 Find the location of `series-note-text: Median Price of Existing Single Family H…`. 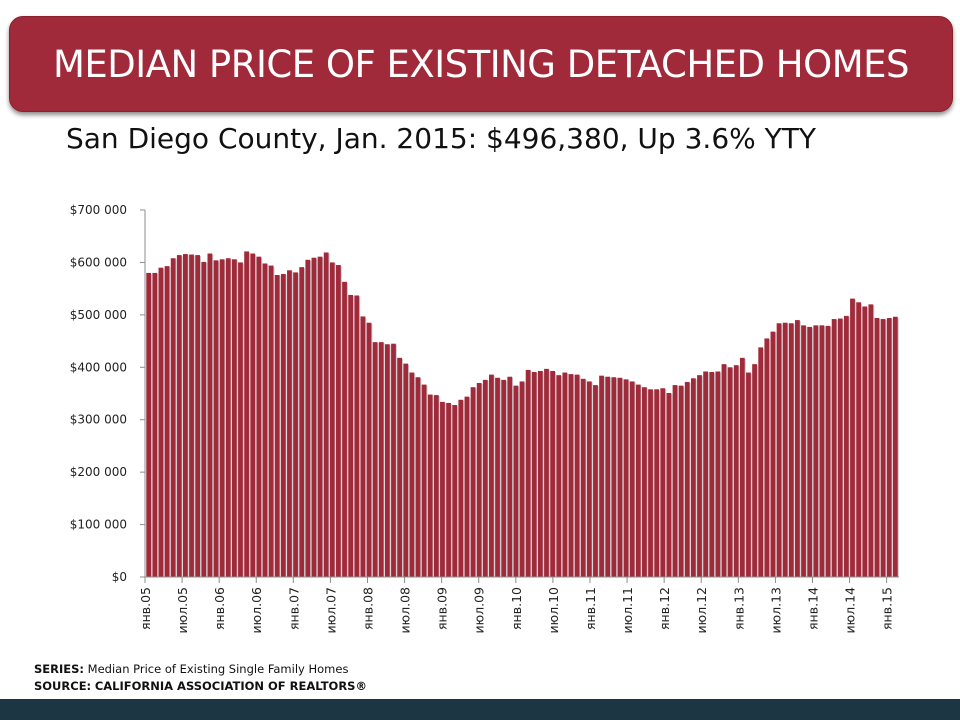

series-note-text: Median Price of Existing Single Family H… is located at coordinates (218, 669).